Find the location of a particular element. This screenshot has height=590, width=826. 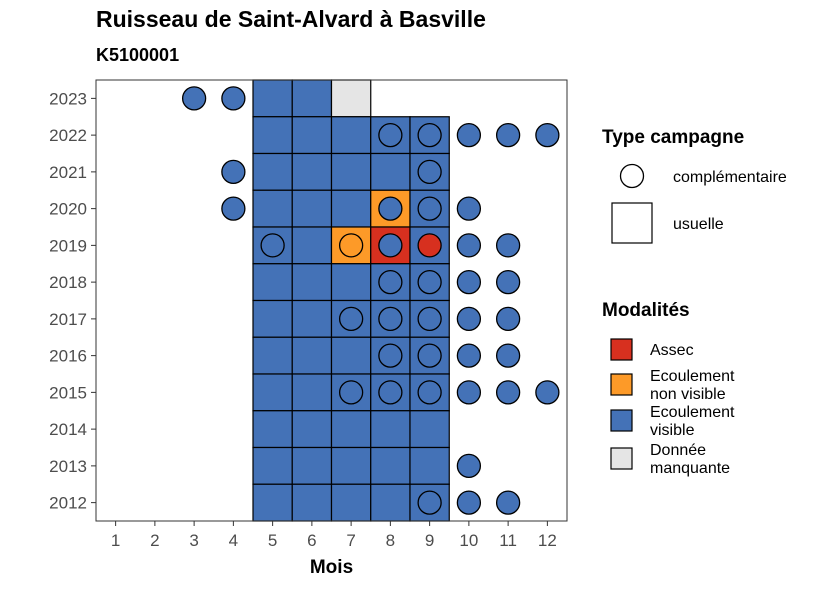

x-tick-label-7: 7 is located at coordinates (350, 540).